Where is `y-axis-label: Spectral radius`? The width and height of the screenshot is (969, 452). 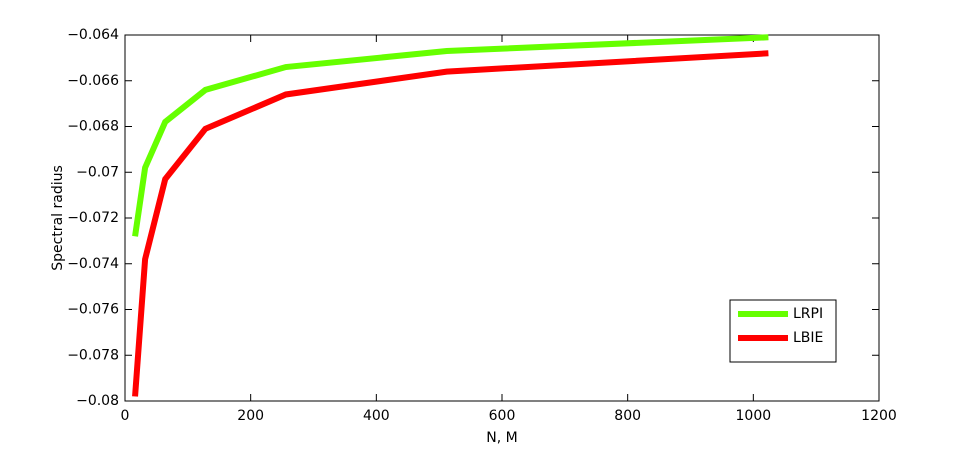
y-axis-label: Spectral radius is located at coordinates (58, 218).